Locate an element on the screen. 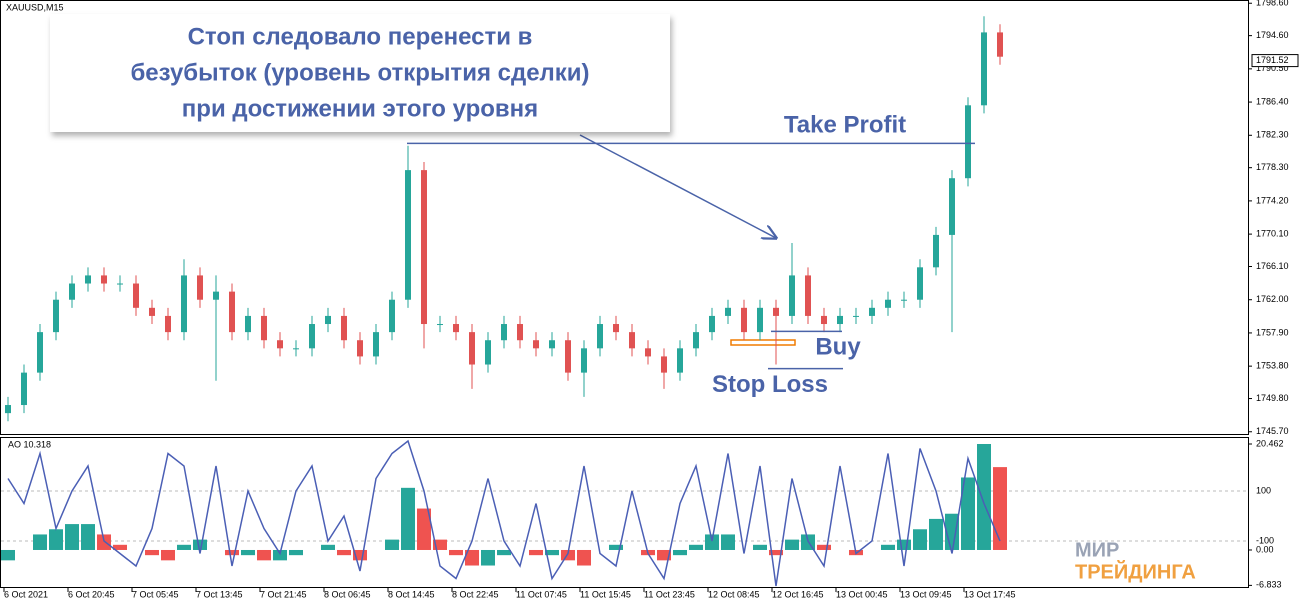 The height and width of the screenshot is (605, 1300). y-tick-label: 20.462 is located at coordinates (1270, 443).